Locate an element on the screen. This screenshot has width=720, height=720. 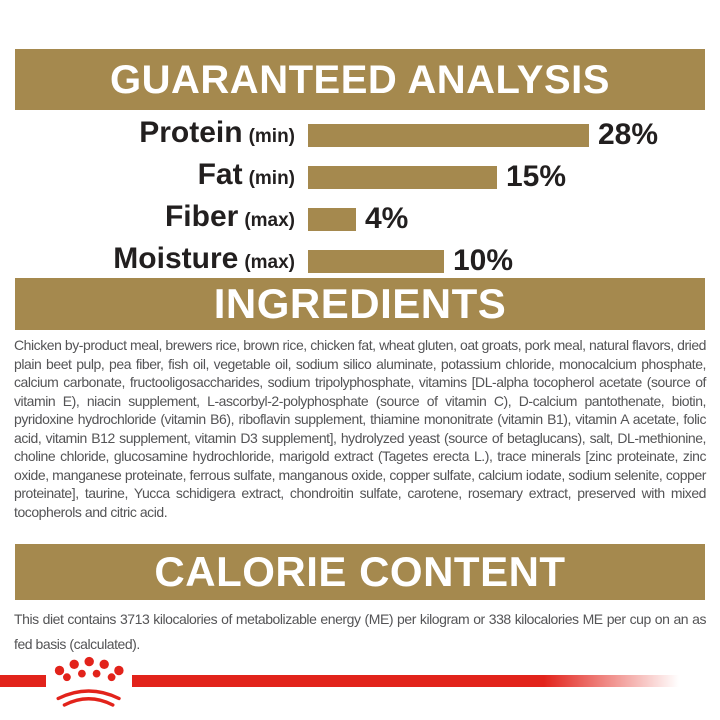
analysis-row: Moisture (max) 10% is located at coordinates (360, 259).